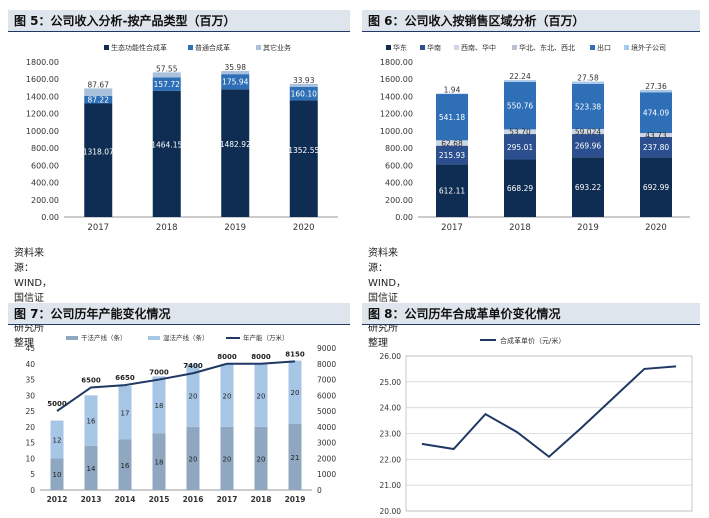 The image size is (709, 518). Describe the element at coordinates (520, 188) in the screenshot. I see `data-label: 668.29` at that location.